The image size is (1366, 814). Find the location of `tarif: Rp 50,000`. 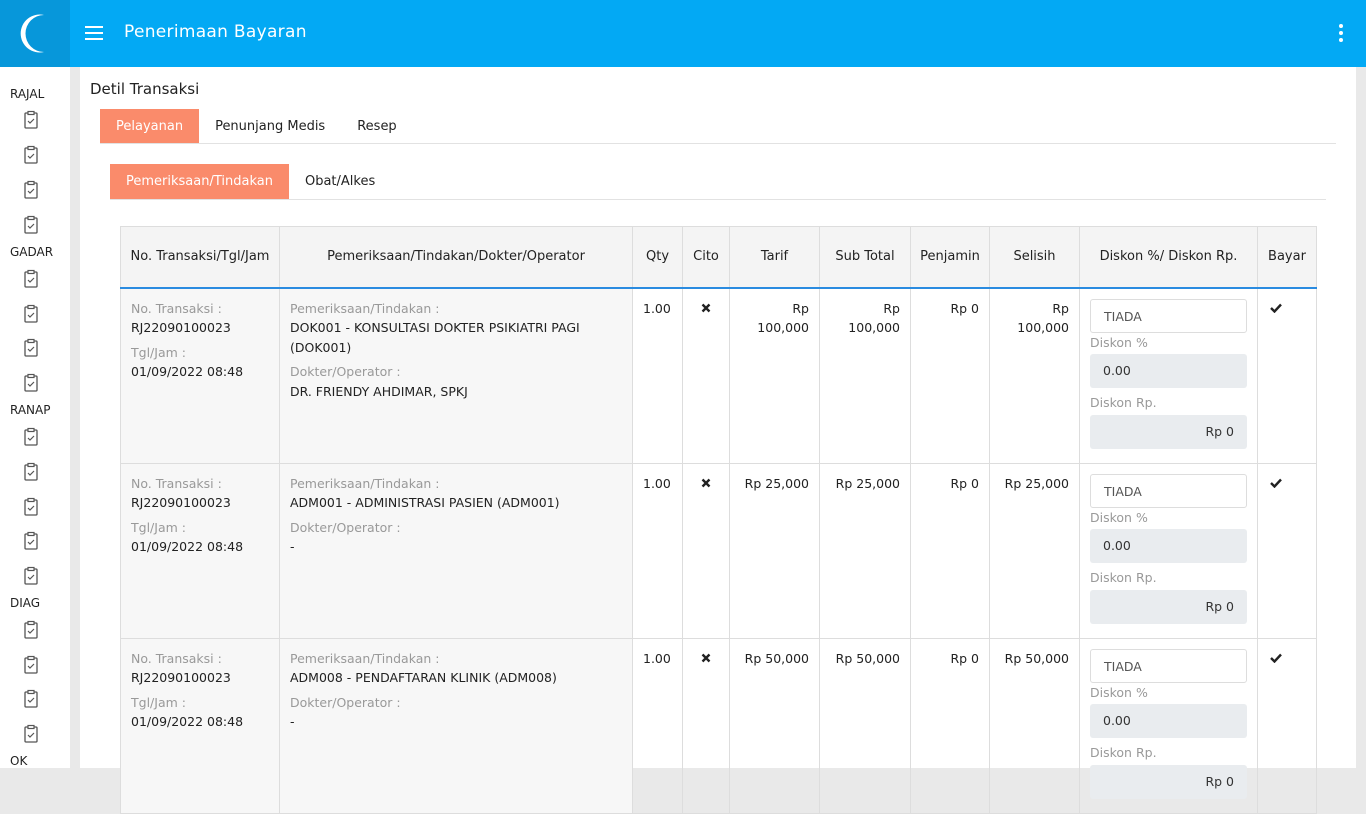

tarif: Rp 50,000 is located at coordinates (774, 725).